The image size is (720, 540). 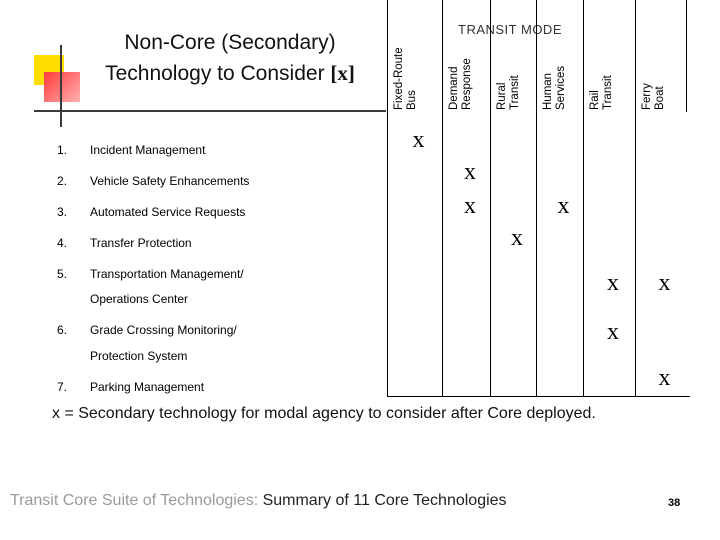 I want to click on page-number: 38, so click(x=674, y=503).